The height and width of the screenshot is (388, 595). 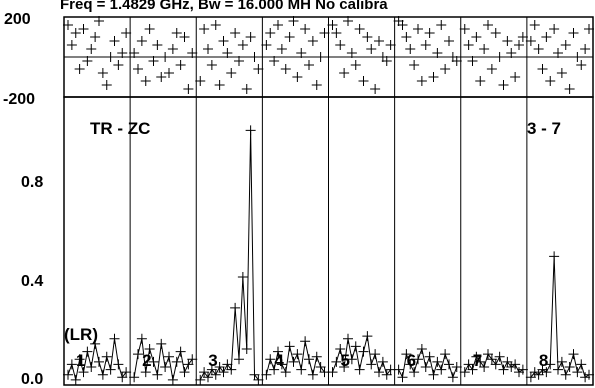 I want to click on amp-tick-0-4: 0.4, so click(x=32, y=281).